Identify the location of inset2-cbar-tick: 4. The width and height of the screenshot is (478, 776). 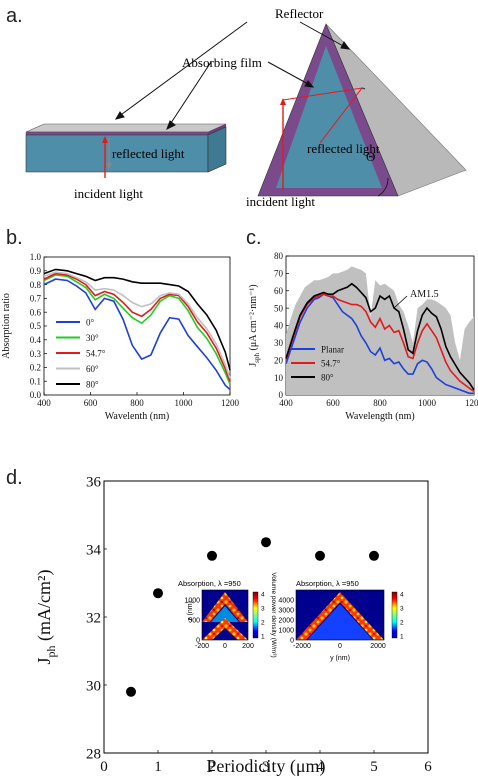
(402, 595).